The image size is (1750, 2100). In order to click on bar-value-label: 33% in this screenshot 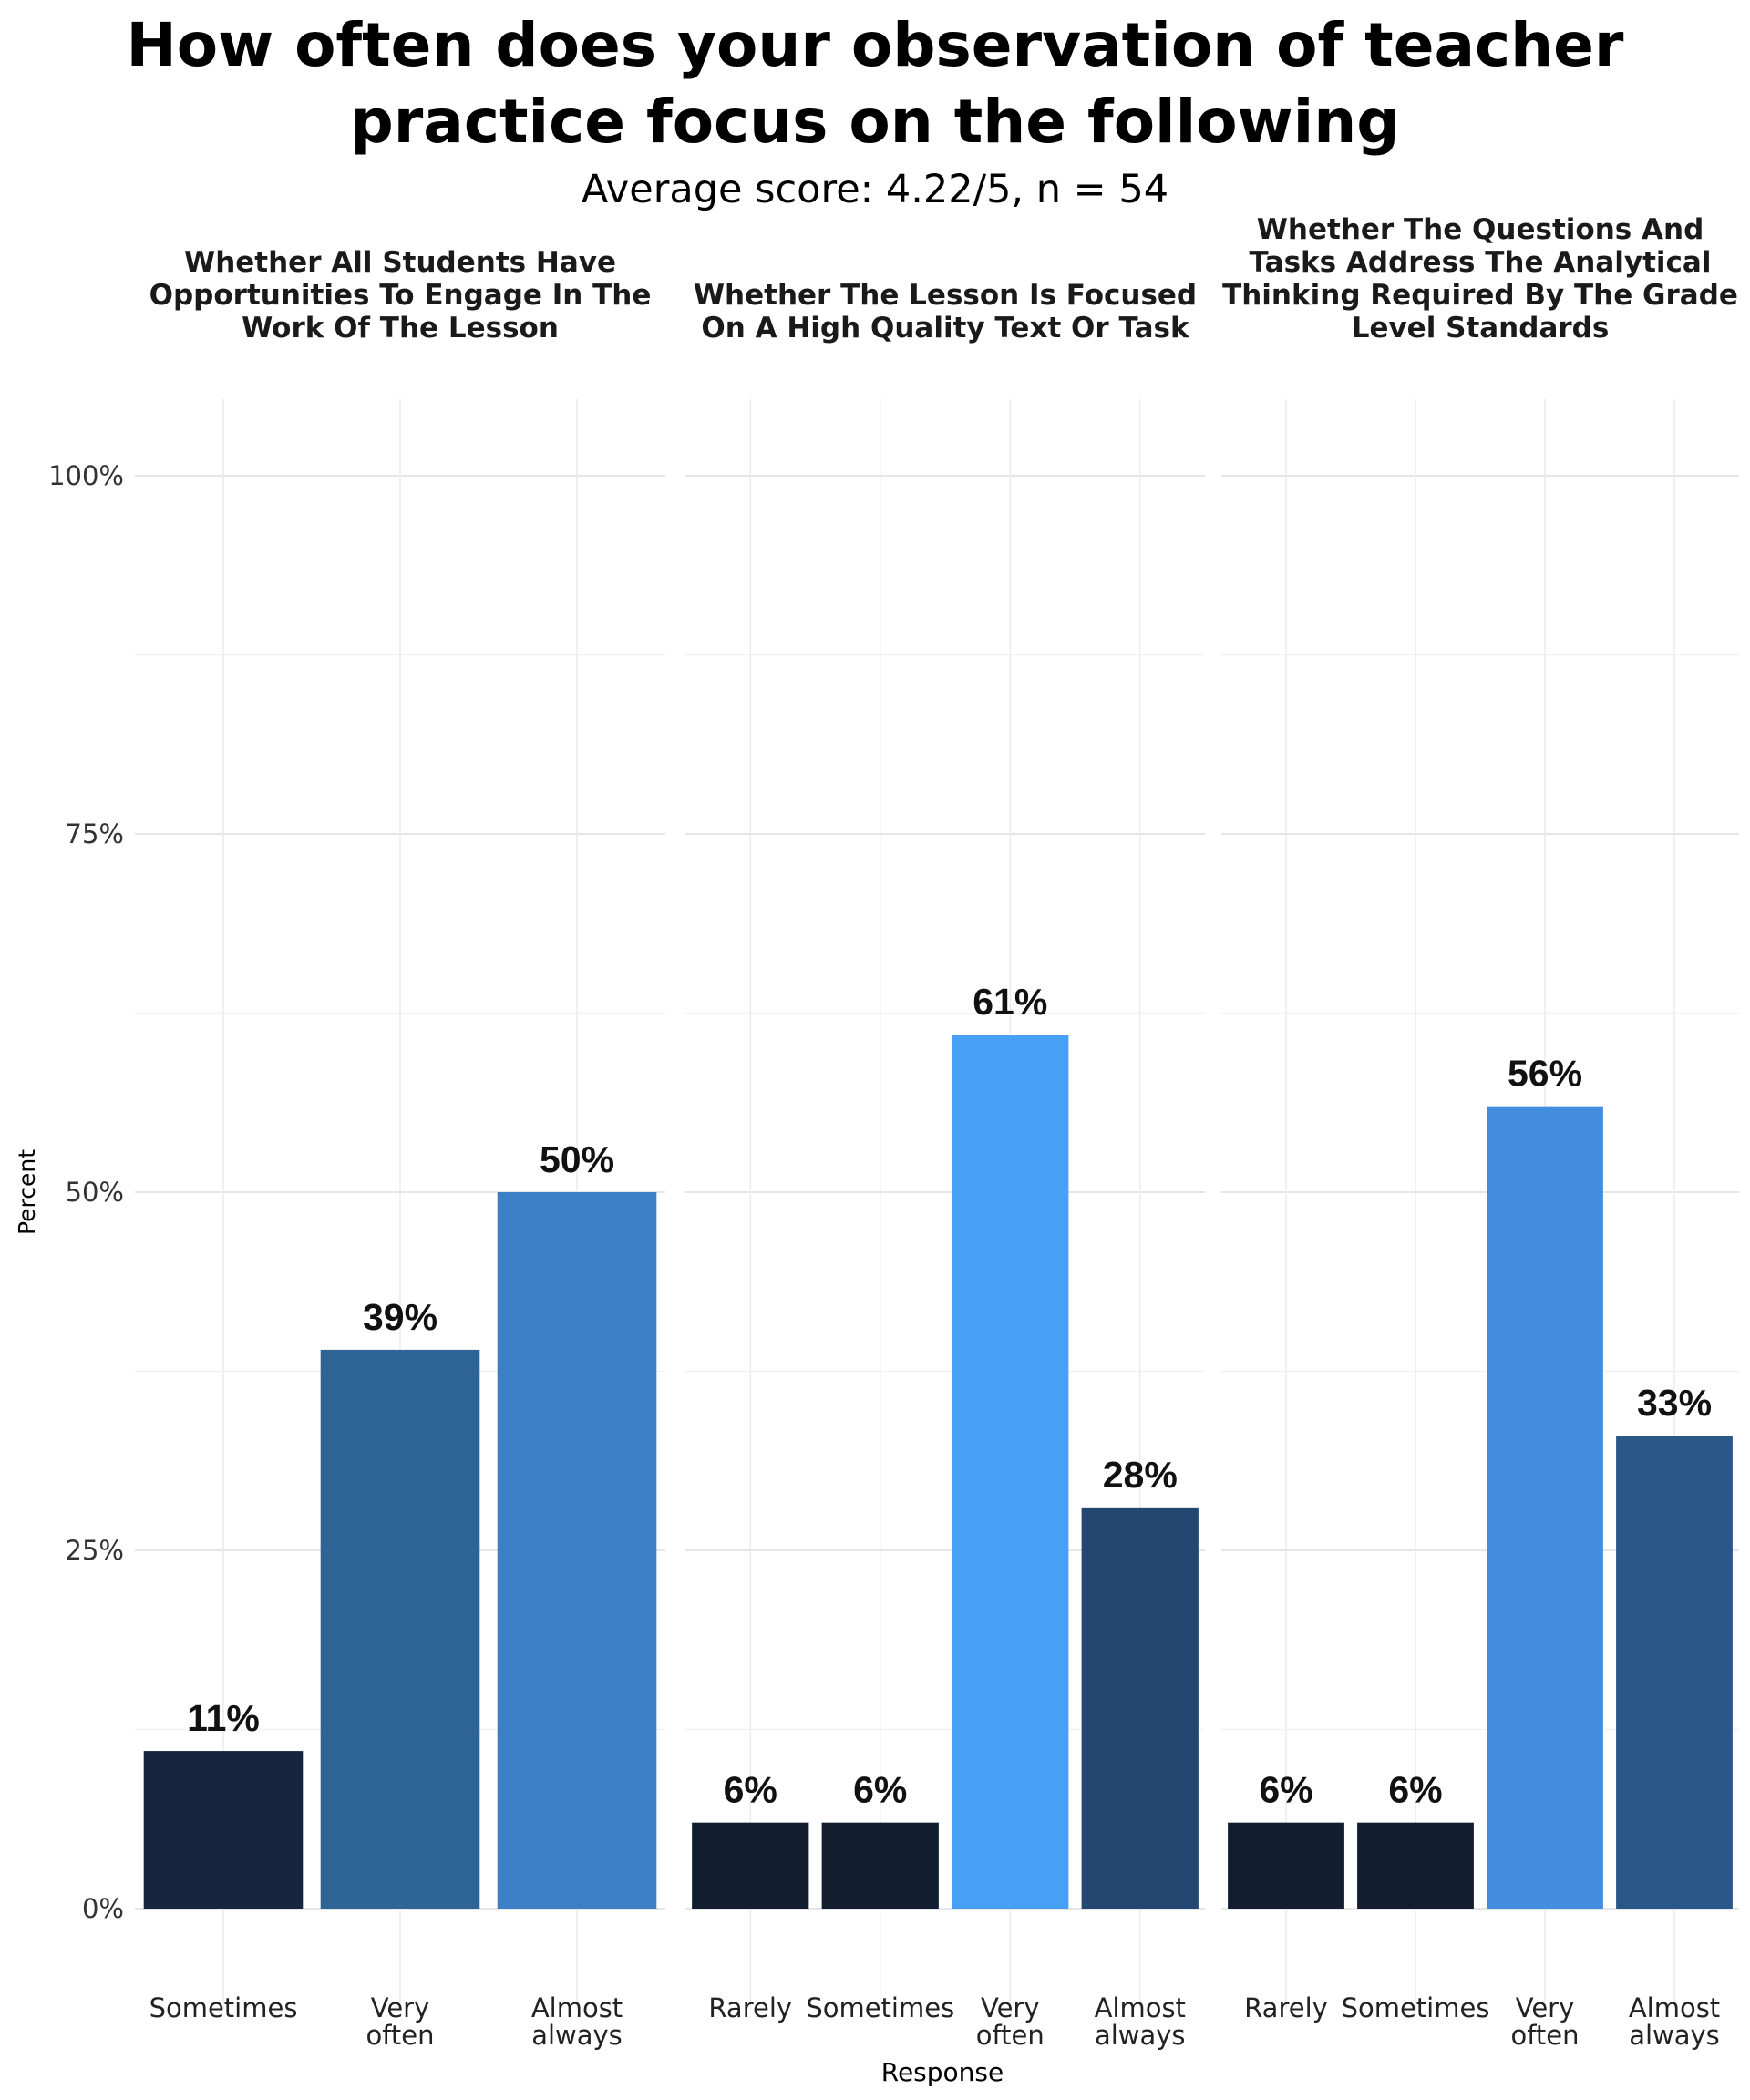, I will do `click(1674, 1403)`.